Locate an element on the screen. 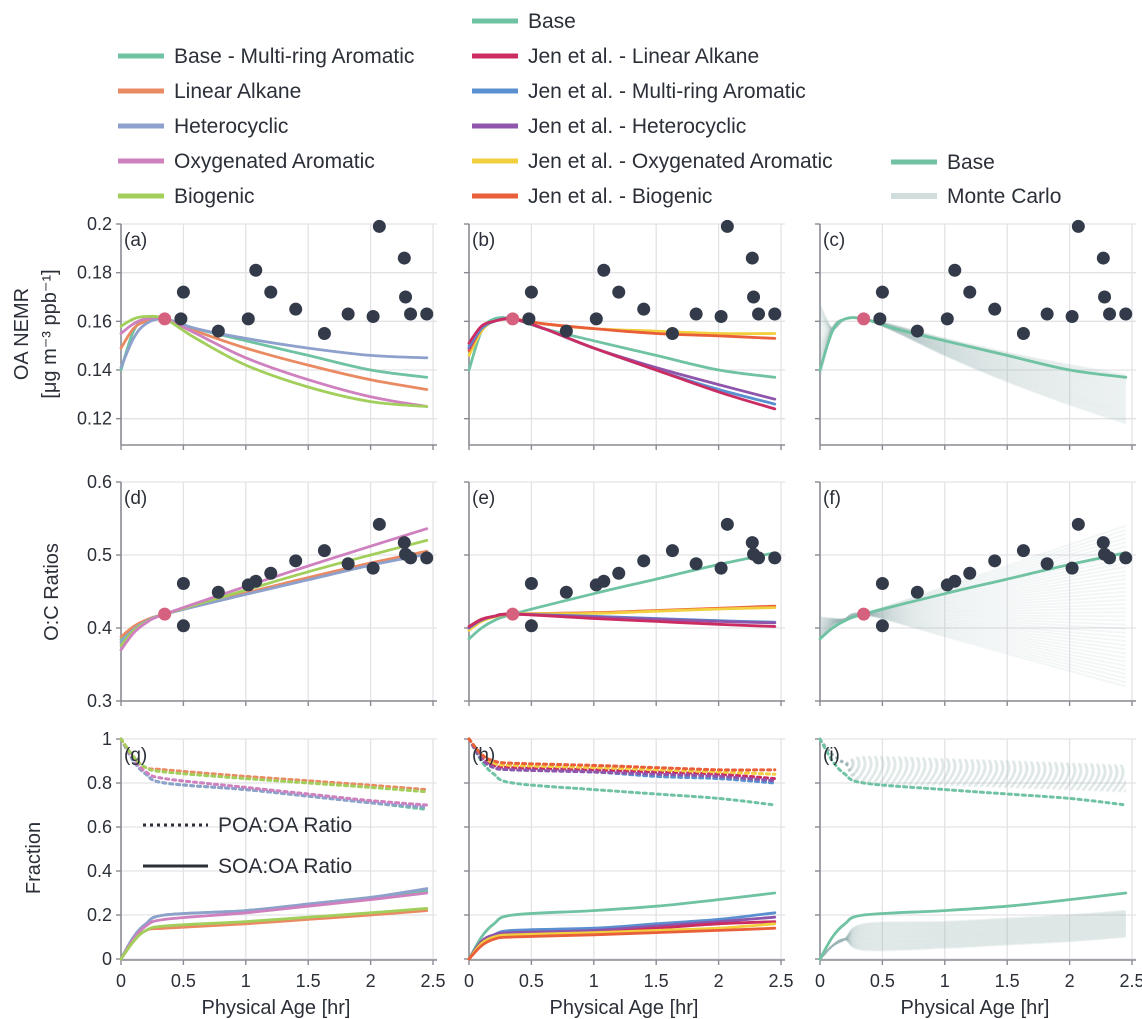  x-tick-label: 2 is located at coordinates (371, 981).